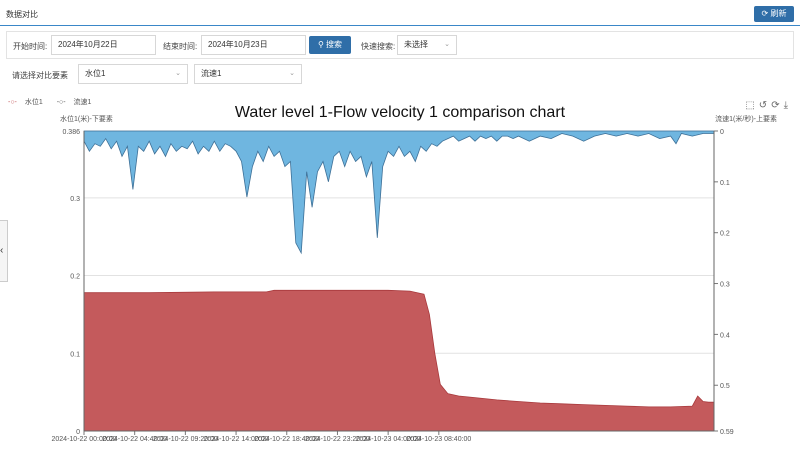 This screenshot has height=452, width=800. I want to click on left-tick-label: 0.1, so click(75, 354).